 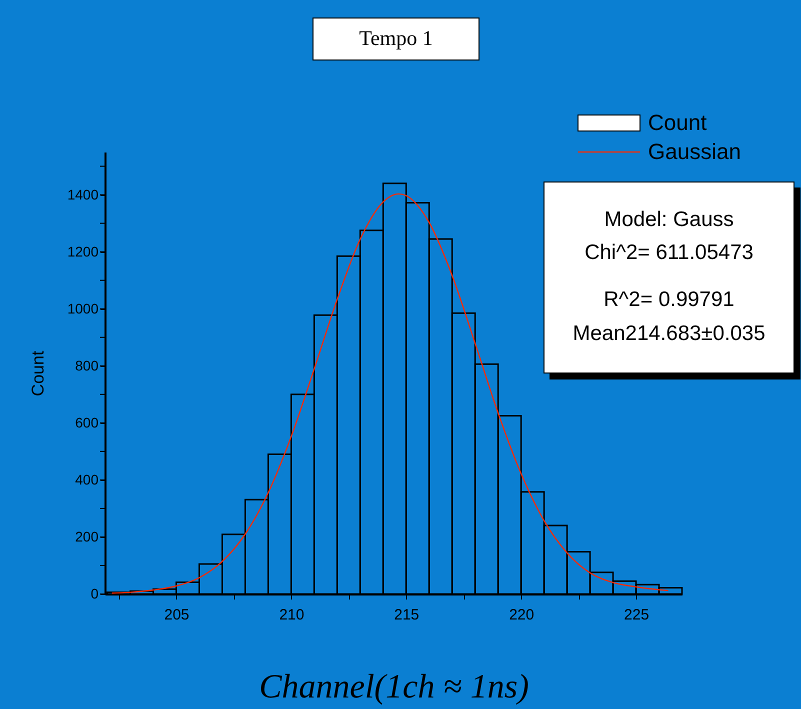 I want to click on x-tick-label: 210, so click(x=291, y=615).